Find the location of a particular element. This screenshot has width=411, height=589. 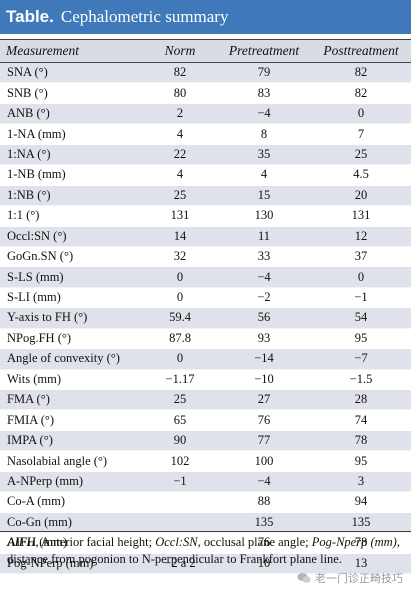

cell-norm: 82 is located at coordinates (180, 72).